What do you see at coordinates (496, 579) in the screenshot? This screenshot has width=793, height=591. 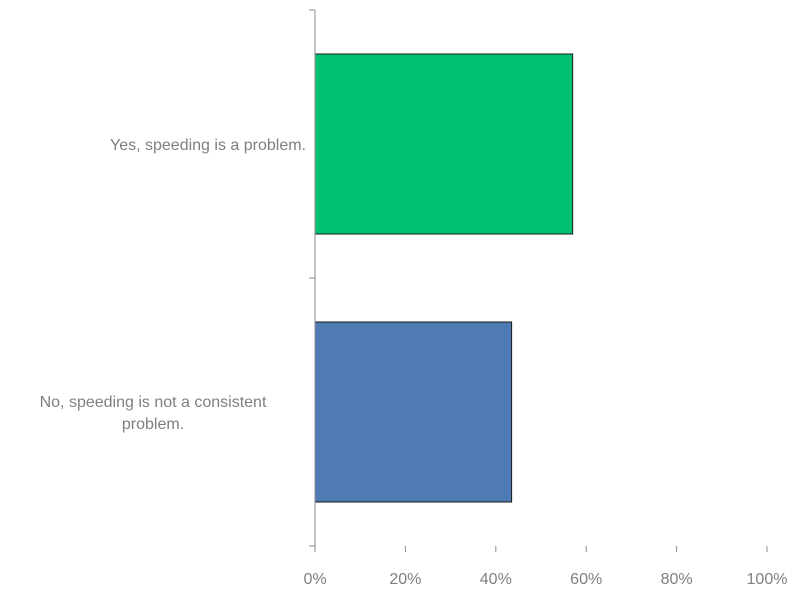 I see `x-tick-label-2: 40%` at bounding box center [496, 579].